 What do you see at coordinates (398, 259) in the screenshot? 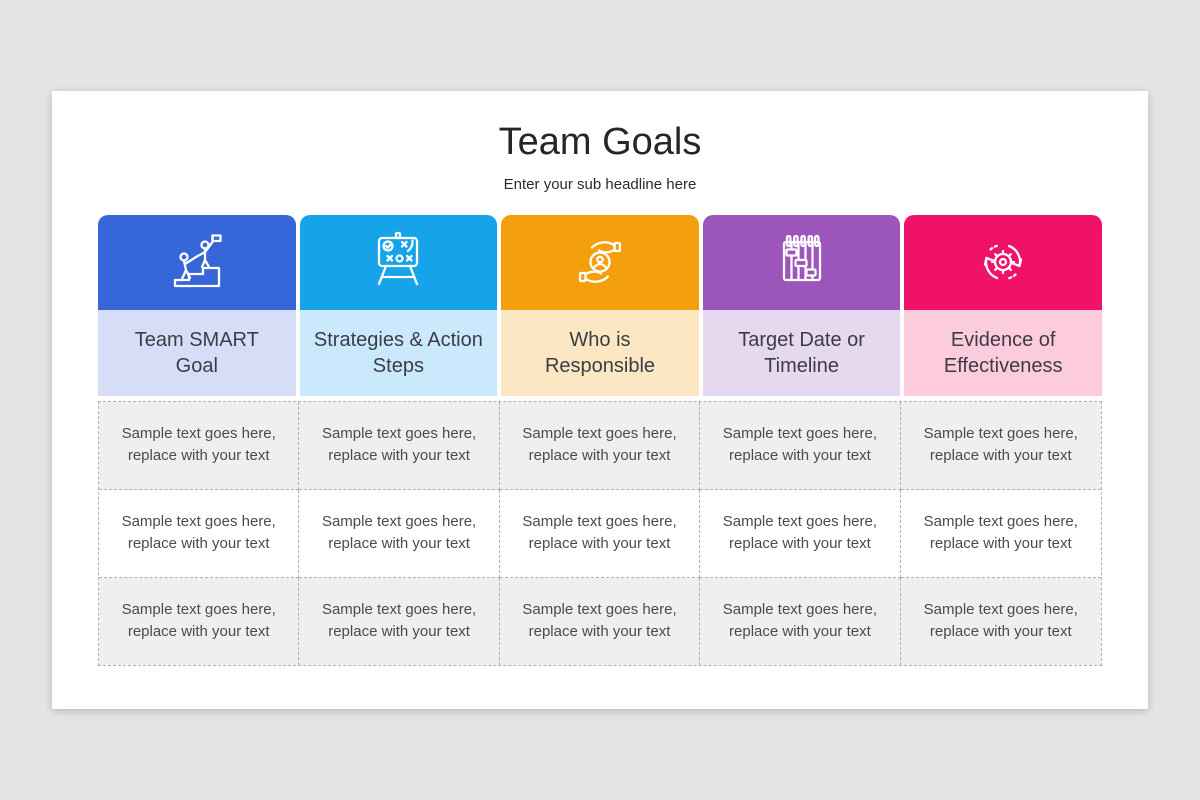
I see `strategy-board-icon` at bounding box center [398, 259].